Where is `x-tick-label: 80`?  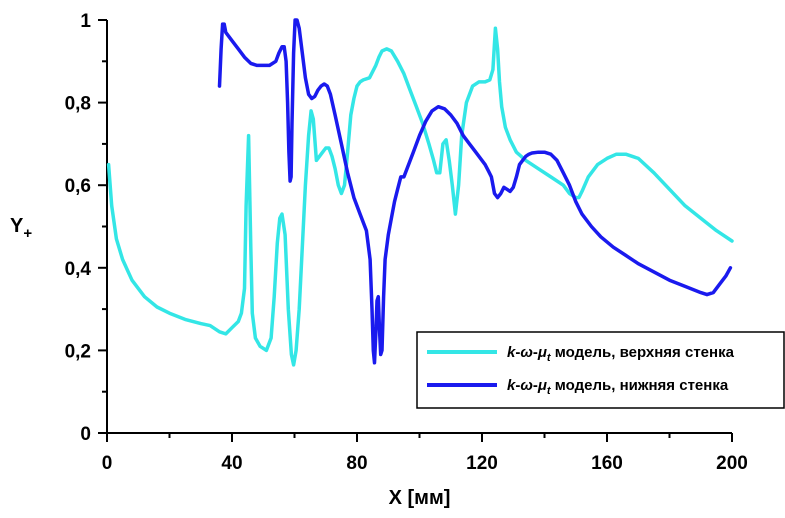 x-tick-label: 80 is located at coordinates (356, 463).